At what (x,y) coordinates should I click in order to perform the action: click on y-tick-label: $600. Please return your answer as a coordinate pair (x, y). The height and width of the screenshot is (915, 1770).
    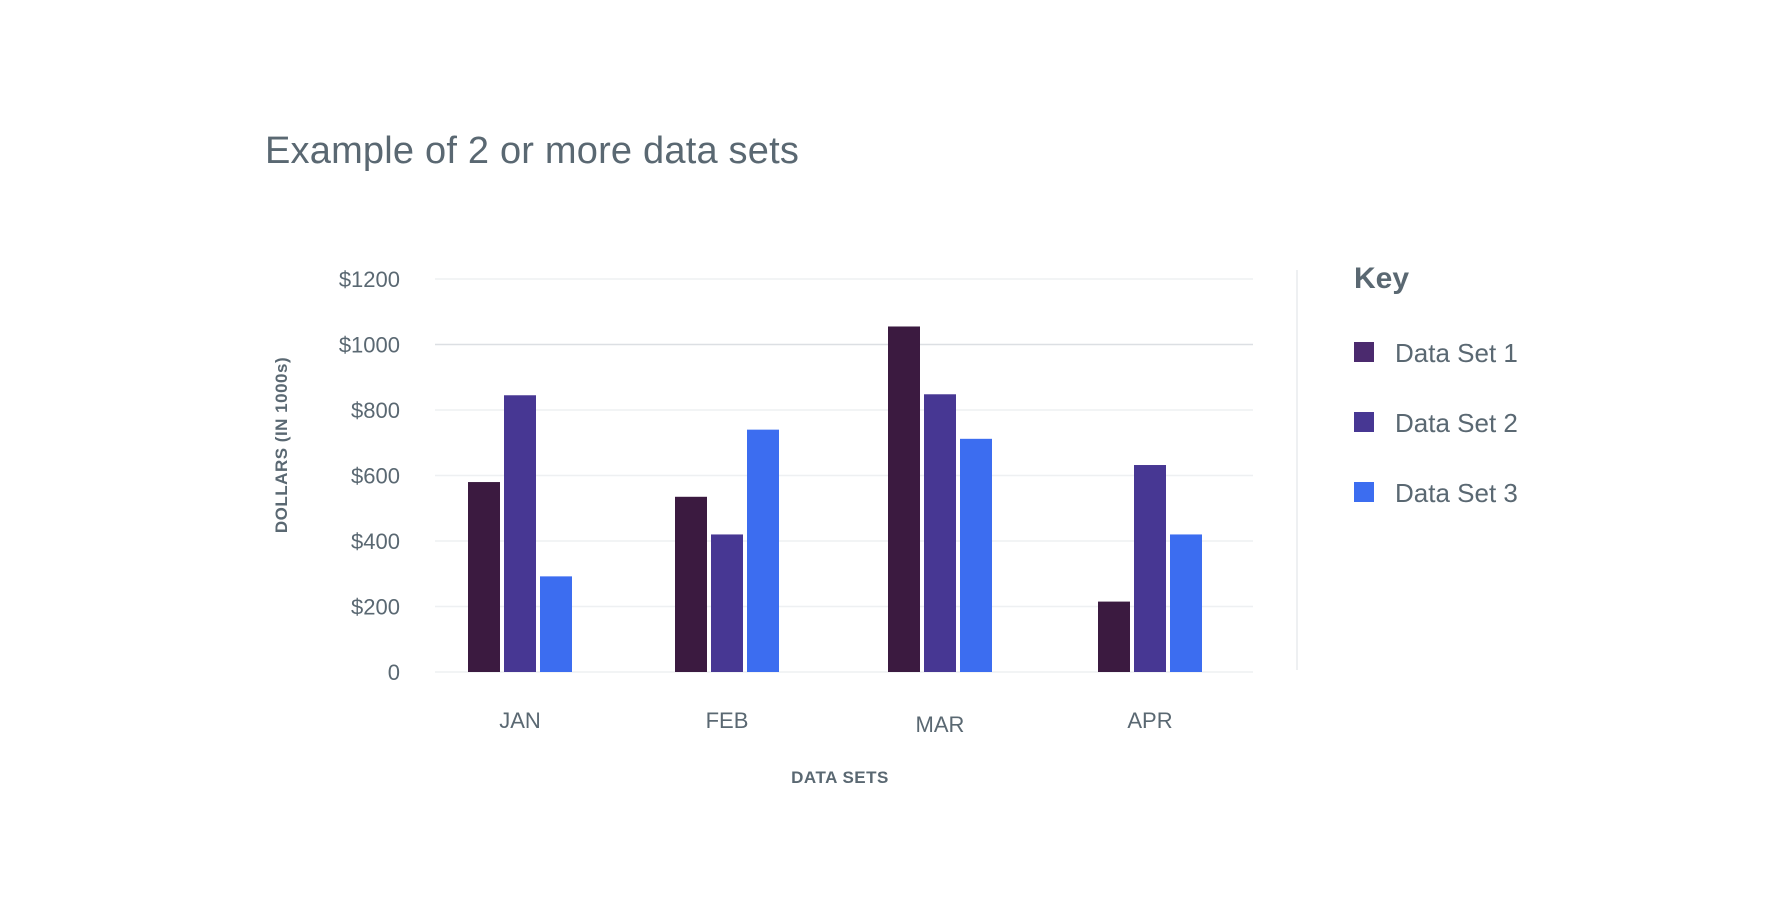
    Looking at the image, I should click on (375, 476).